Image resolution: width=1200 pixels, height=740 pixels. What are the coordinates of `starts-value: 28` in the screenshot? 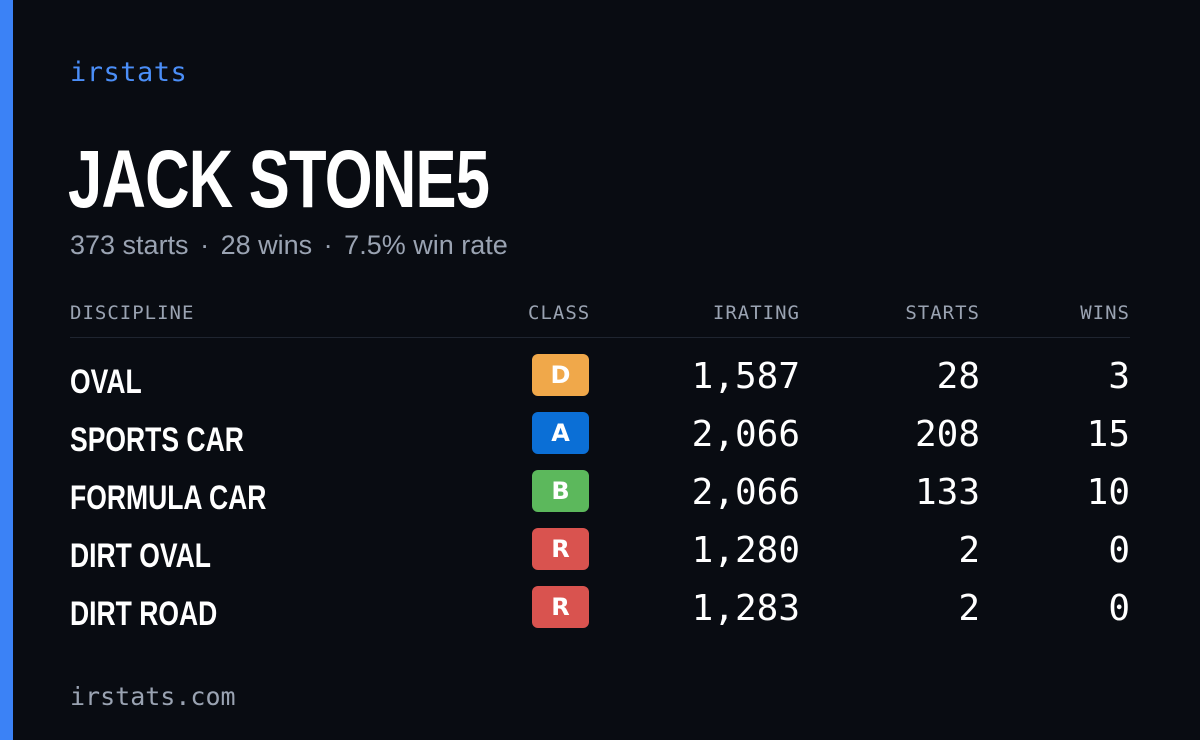 It's located at (958, 376).